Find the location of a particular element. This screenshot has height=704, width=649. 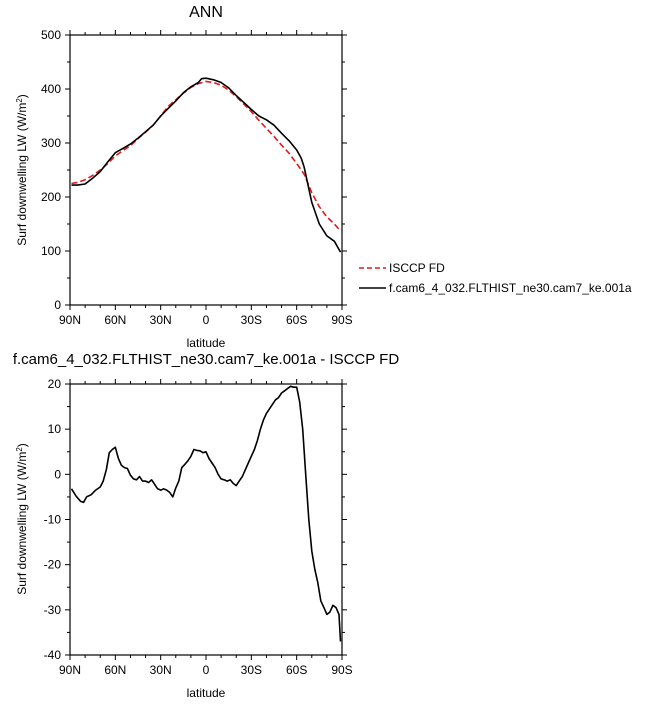

y-tick-label: 200 is located at coordinates (51, 197).